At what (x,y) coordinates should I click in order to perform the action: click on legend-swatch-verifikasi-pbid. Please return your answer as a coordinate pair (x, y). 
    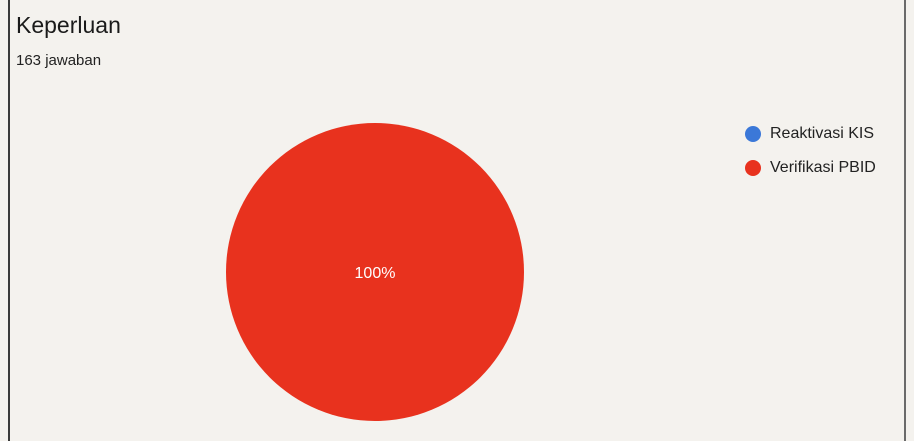
    Looking at the image, I should click on (753, 168).